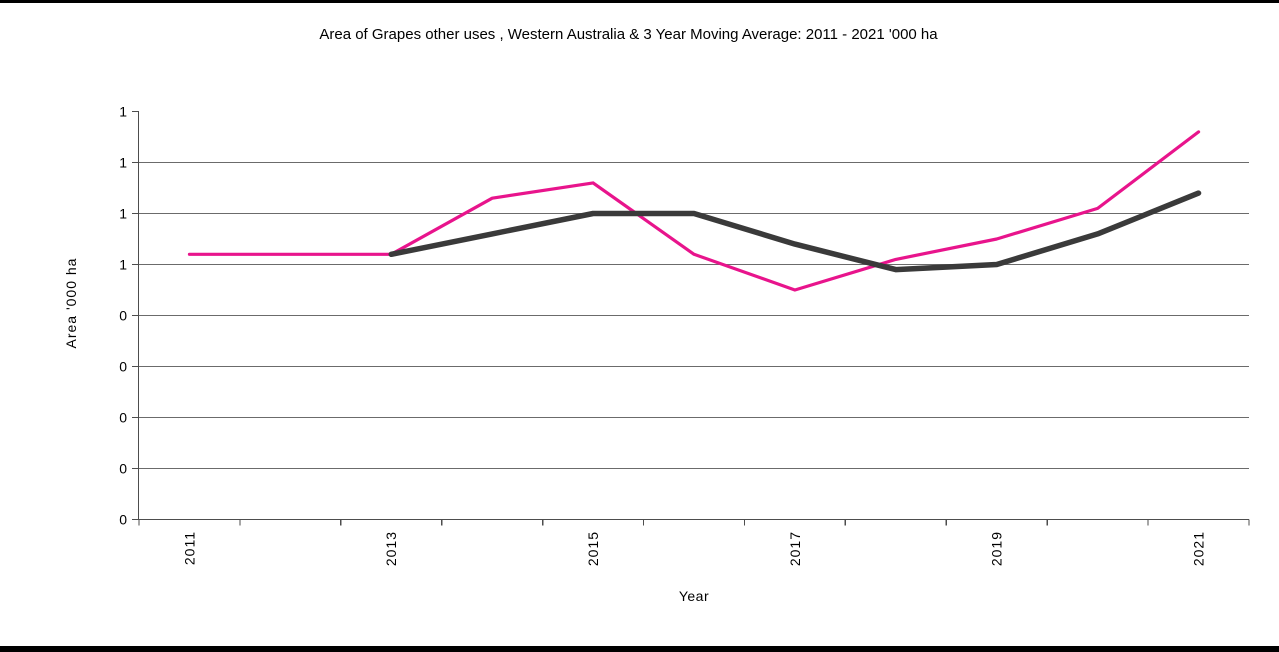 The width and height of the screenshot is (1279, 652). What do you see at coordinates (593, 548) in the screenshot?
I see `x-tick-label: 2015` at bounding box center [593, 548].